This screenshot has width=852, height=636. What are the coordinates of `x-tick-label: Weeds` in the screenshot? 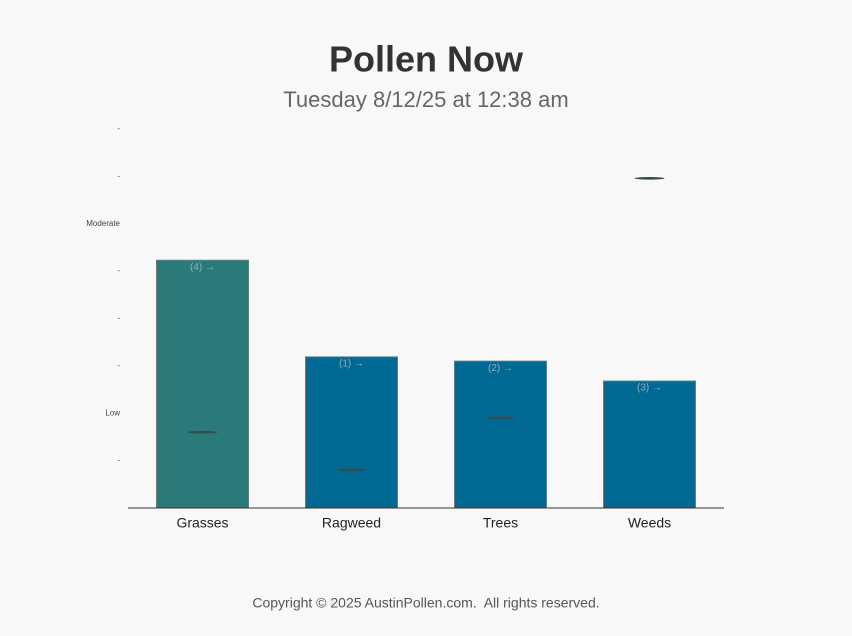 It's located at (649, 523).